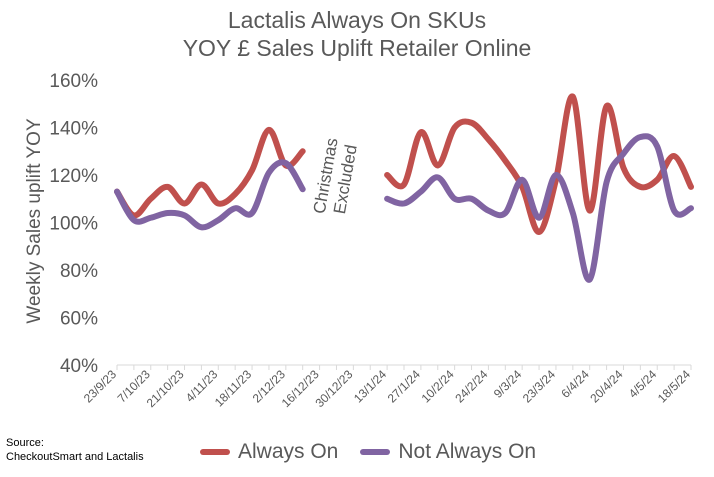  I want to click on x-tick-label: 18/11/23, so click(233, 388).